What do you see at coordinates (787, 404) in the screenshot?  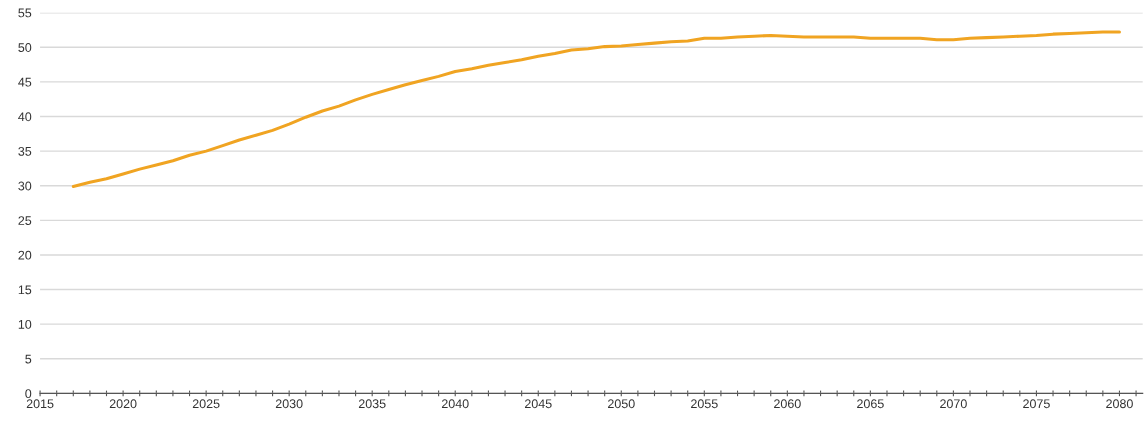 I see `x-tick-label: 2060` at bounding box center [787, 404].